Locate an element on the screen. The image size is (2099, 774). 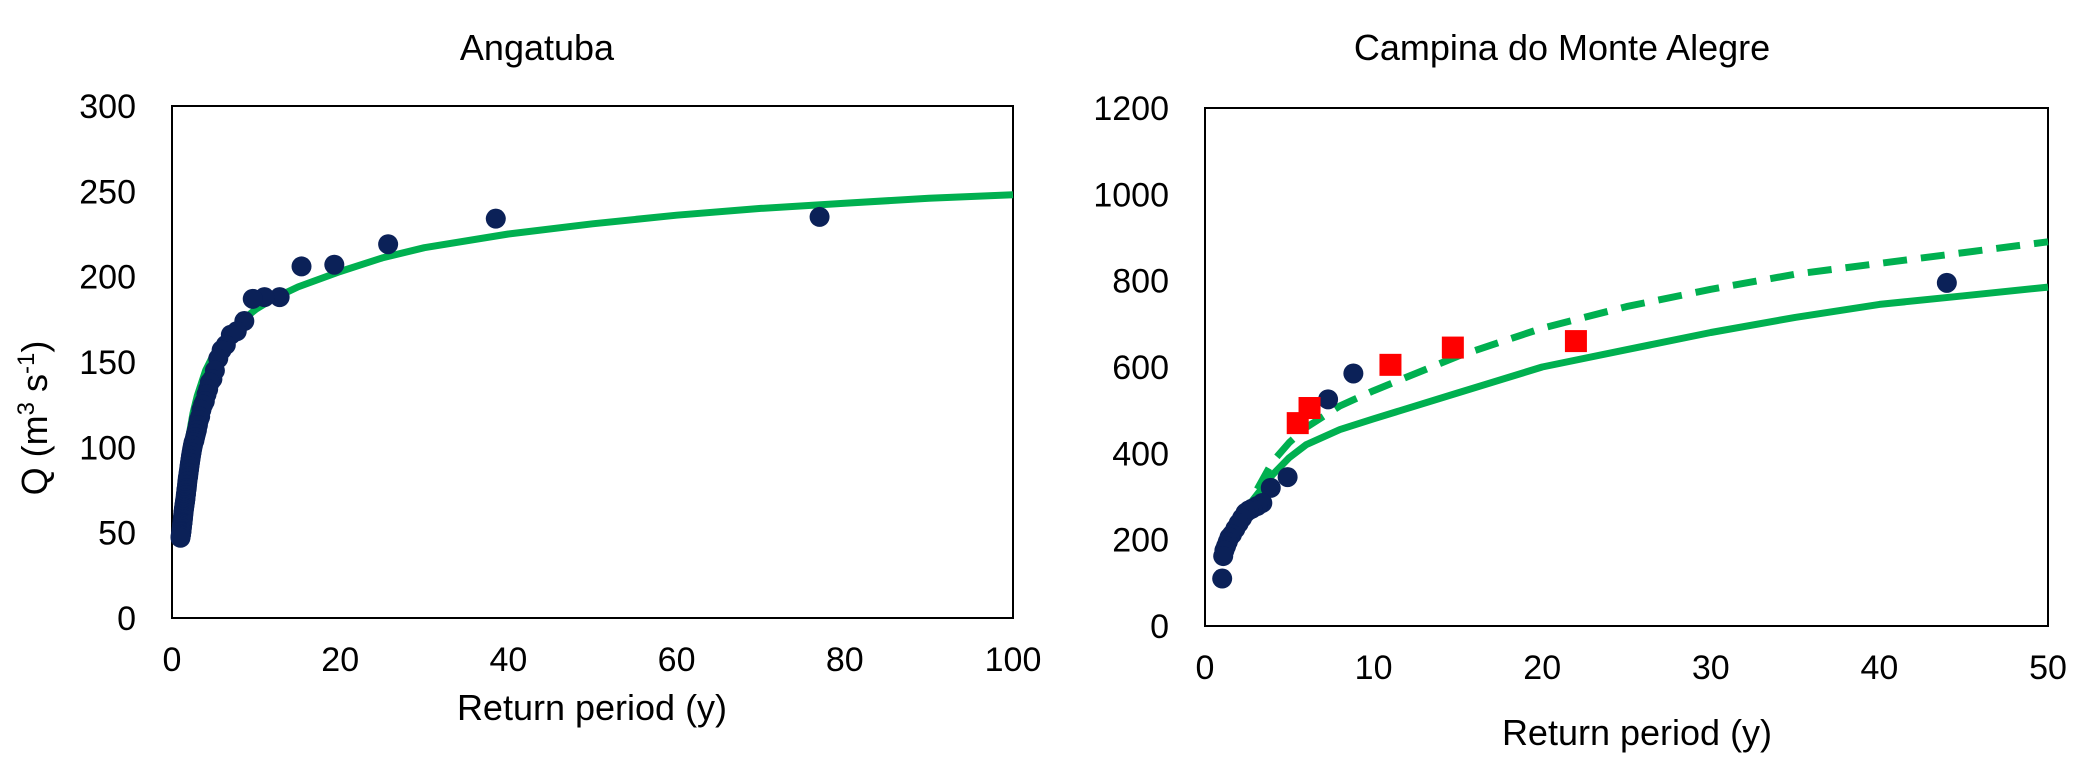
x-tick-label-campina: 0 is located at coordinates (1205, 668).